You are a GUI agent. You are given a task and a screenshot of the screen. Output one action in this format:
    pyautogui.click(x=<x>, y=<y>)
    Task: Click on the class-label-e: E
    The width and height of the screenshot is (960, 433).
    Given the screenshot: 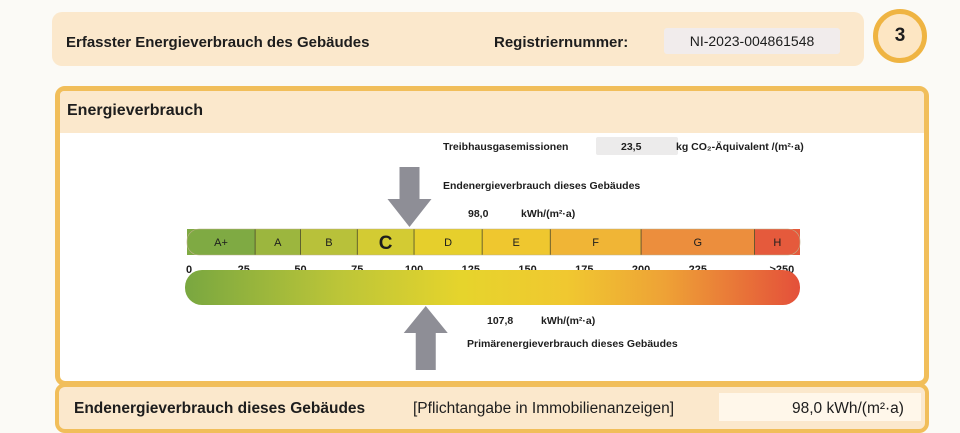 What is the action you would take?
    pyautogui.click(x=516, y=243)
    